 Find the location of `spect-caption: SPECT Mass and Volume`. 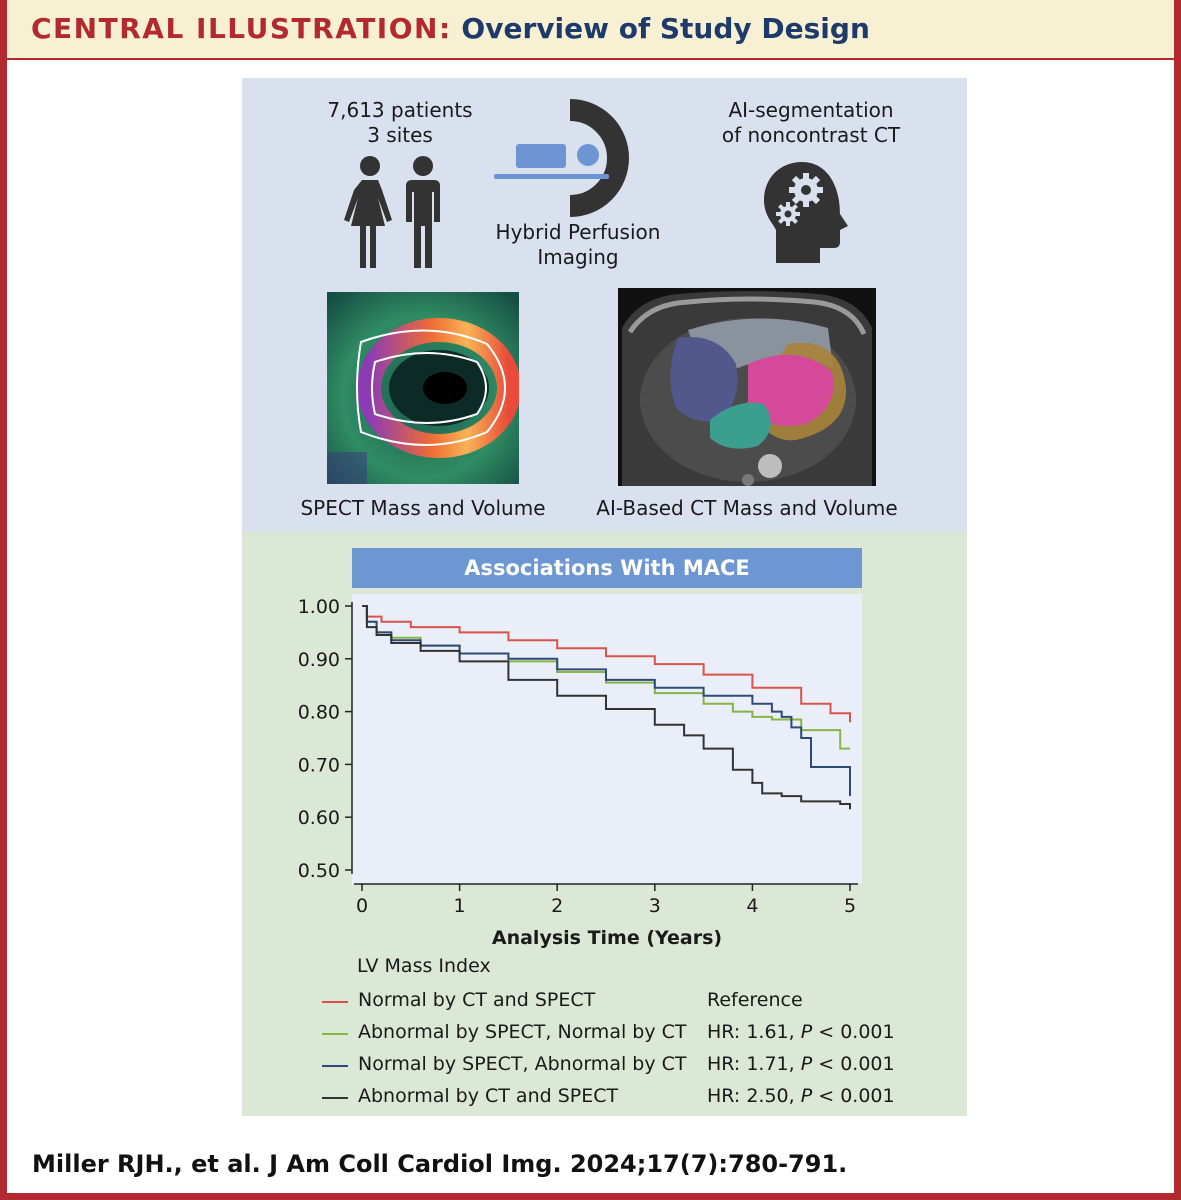

spect-caption: SPECT Mass and Volume is located at coordinates (423, 508).